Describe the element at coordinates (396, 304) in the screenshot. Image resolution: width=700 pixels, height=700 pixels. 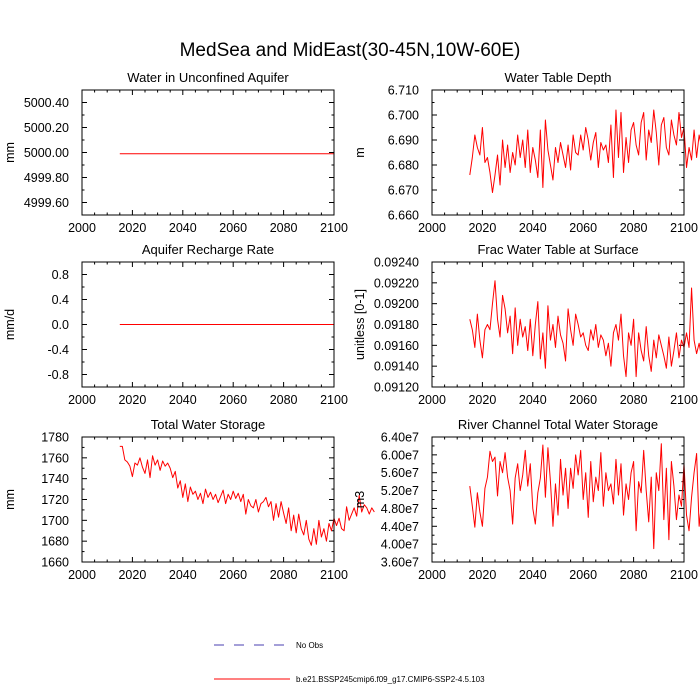
I see `y-tick-label: 0.09200` at that location.